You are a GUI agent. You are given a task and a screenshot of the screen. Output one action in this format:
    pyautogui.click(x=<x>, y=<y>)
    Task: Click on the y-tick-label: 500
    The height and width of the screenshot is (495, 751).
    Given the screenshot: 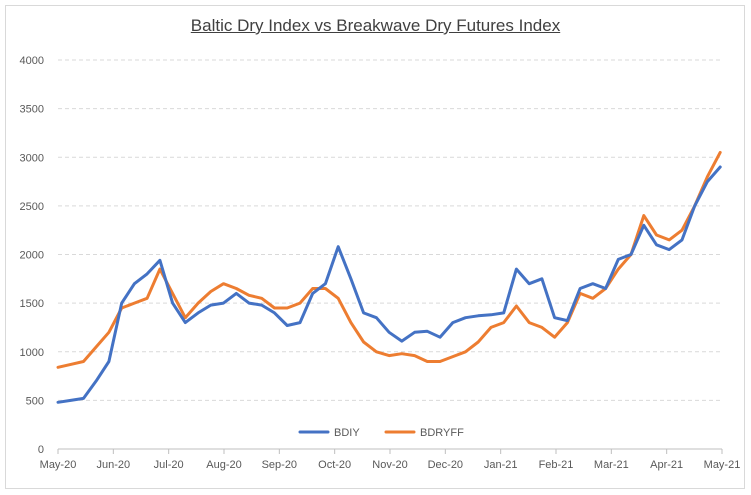 What is the action you would take?
    pyautogui.click(x=35, y=401)
    